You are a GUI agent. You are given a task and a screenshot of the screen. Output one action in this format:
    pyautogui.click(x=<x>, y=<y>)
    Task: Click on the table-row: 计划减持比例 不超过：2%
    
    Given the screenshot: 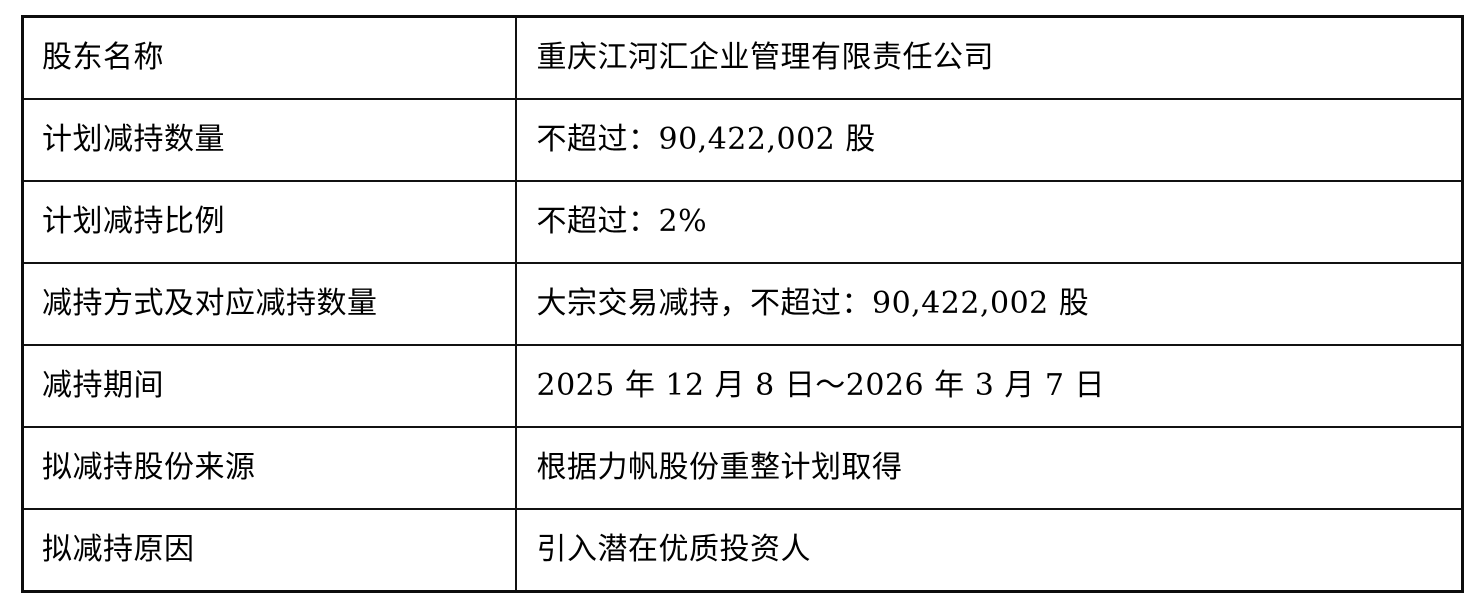 What is the action you would take?
    pyautogui.click(x=742, y=222)
    